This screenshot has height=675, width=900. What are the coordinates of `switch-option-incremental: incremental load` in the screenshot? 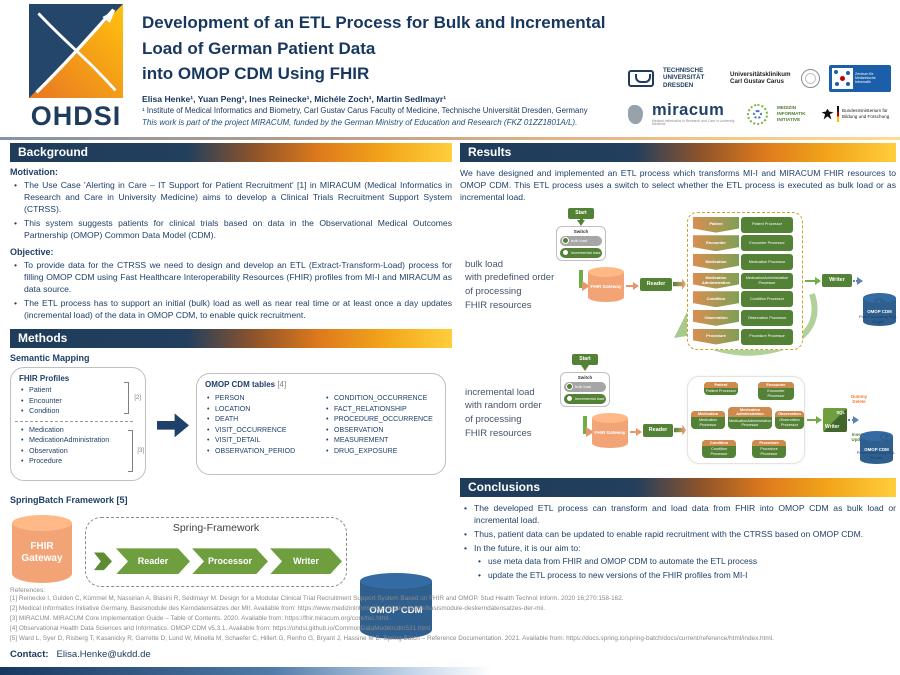 It's located at (585, 398).